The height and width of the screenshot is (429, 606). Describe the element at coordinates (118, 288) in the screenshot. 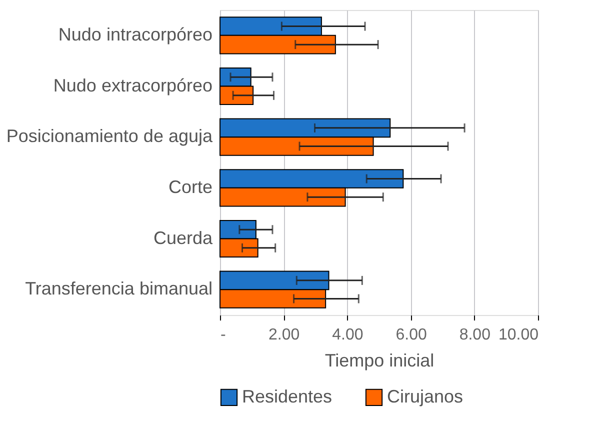

I see `y-tick-label: Transferencia bimanual` at that location.